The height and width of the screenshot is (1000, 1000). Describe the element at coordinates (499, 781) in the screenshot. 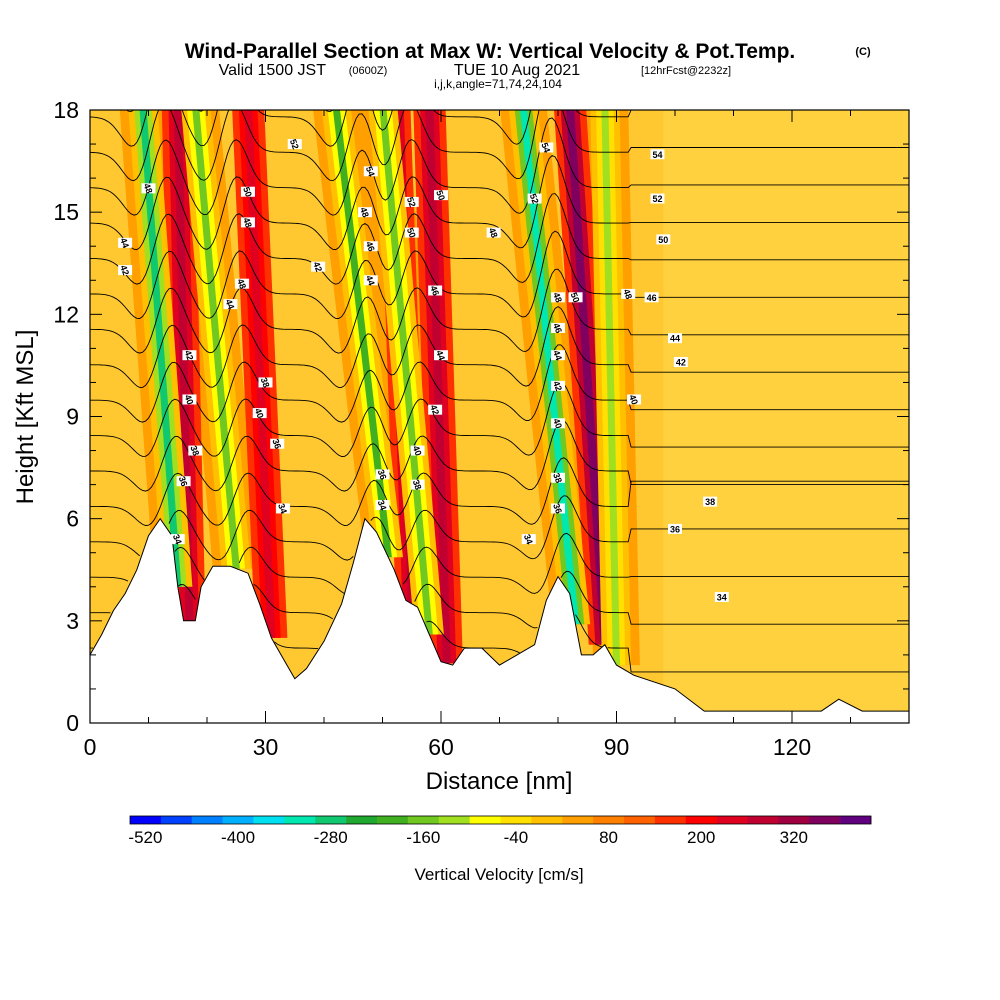

I see `x-axis-label: Distance [nm]` at that location.